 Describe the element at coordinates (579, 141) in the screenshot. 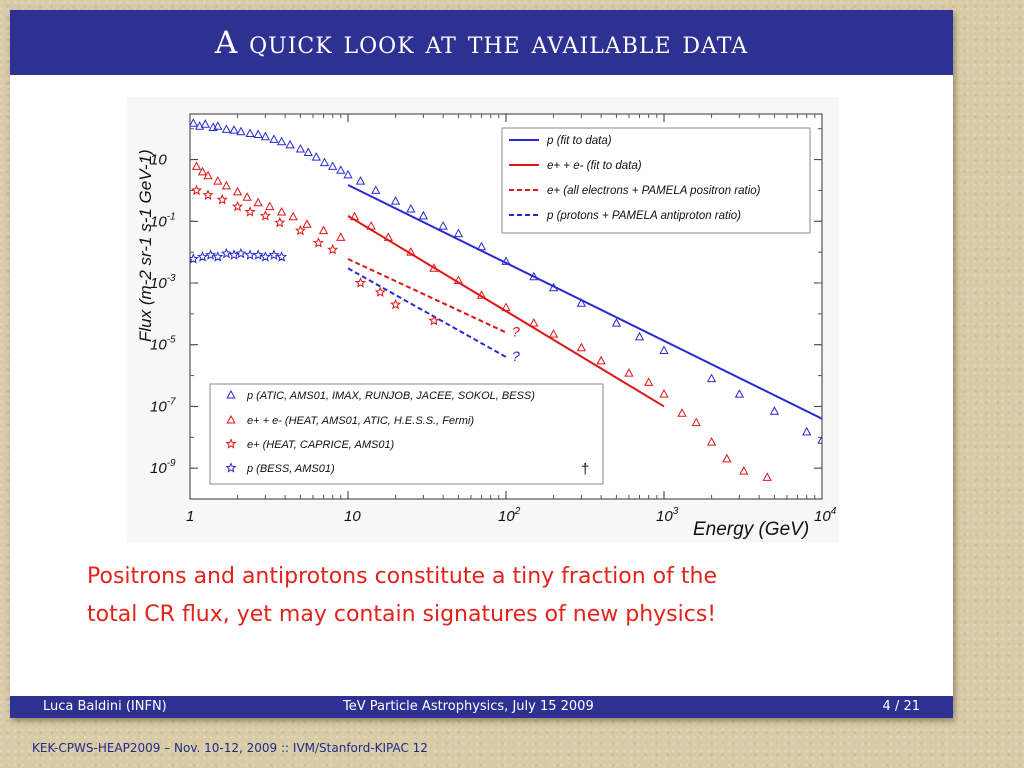

I see `legend-fit-p: p (fit to data)` at that location.